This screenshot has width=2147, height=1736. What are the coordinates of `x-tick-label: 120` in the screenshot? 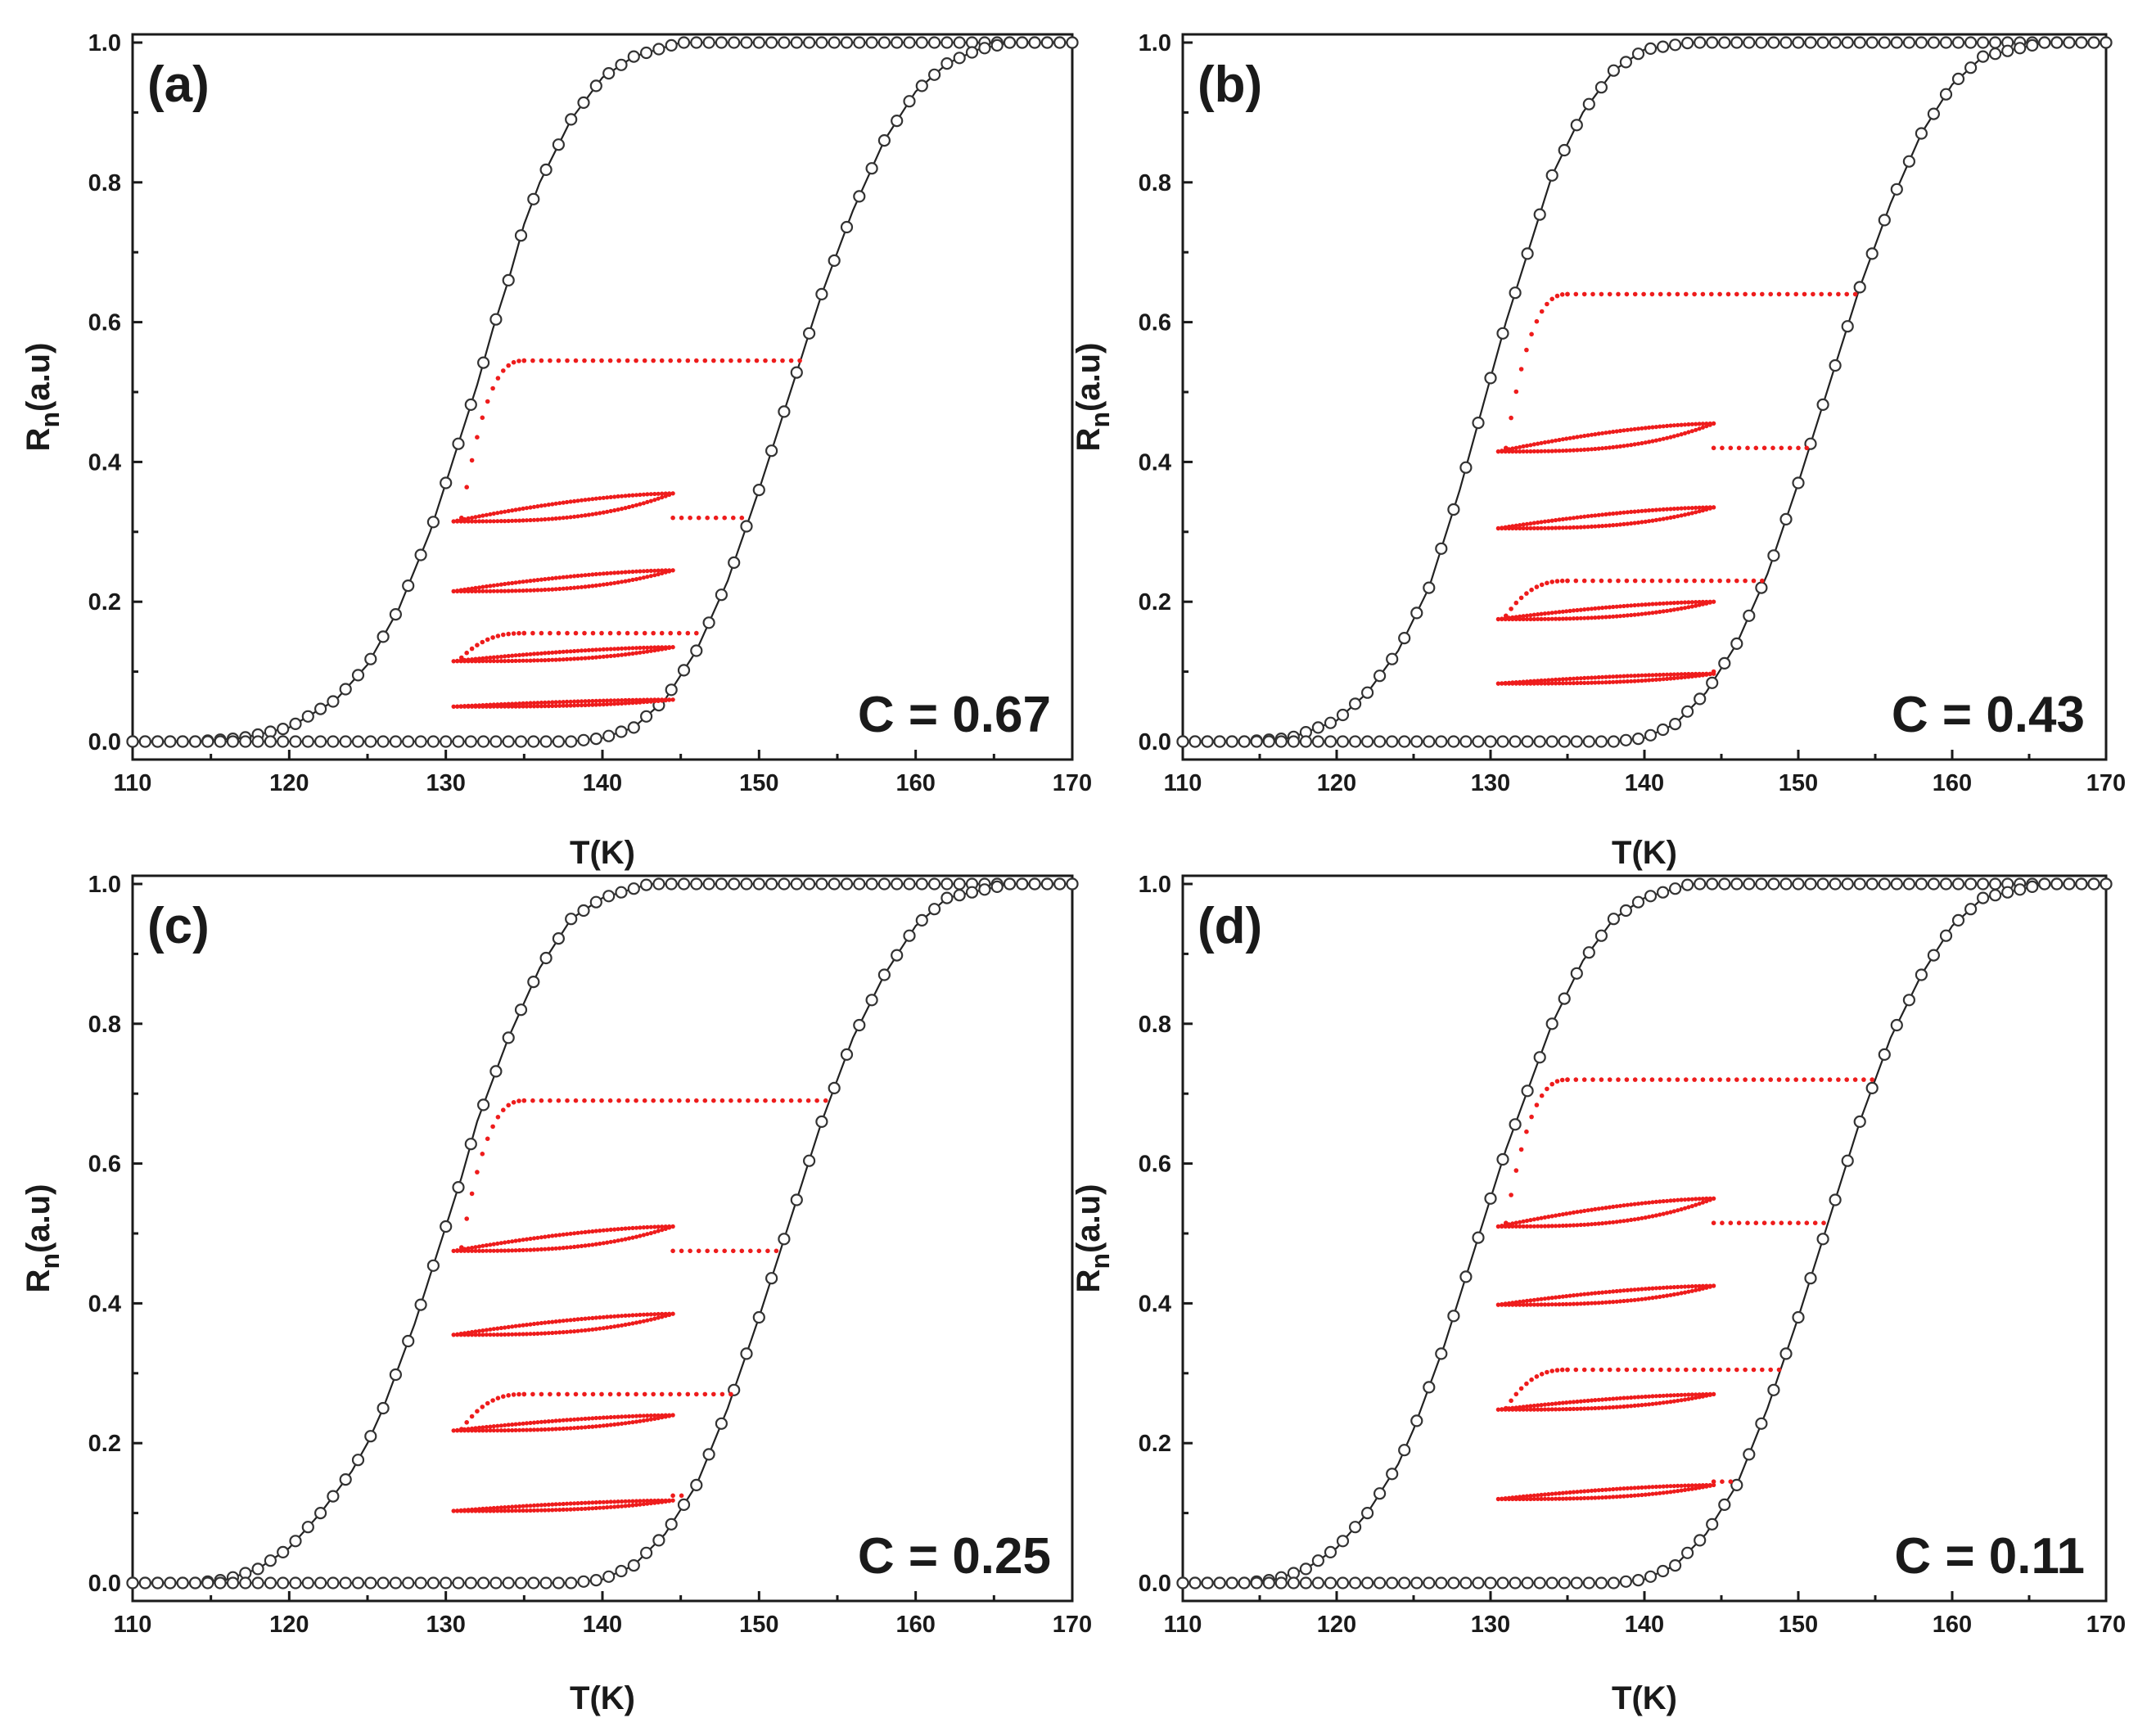 It's located at (289, 783).